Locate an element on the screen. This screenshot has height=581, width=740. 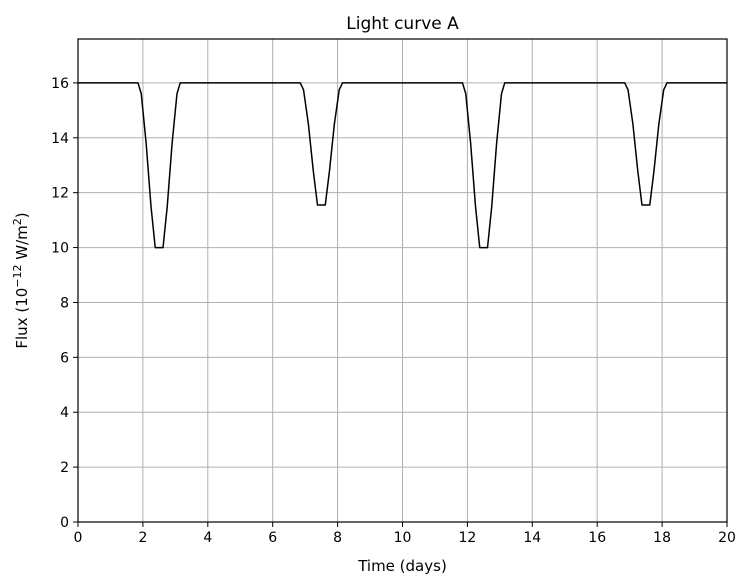
y-tick-label: 10 is located at coordinates (60, 249).